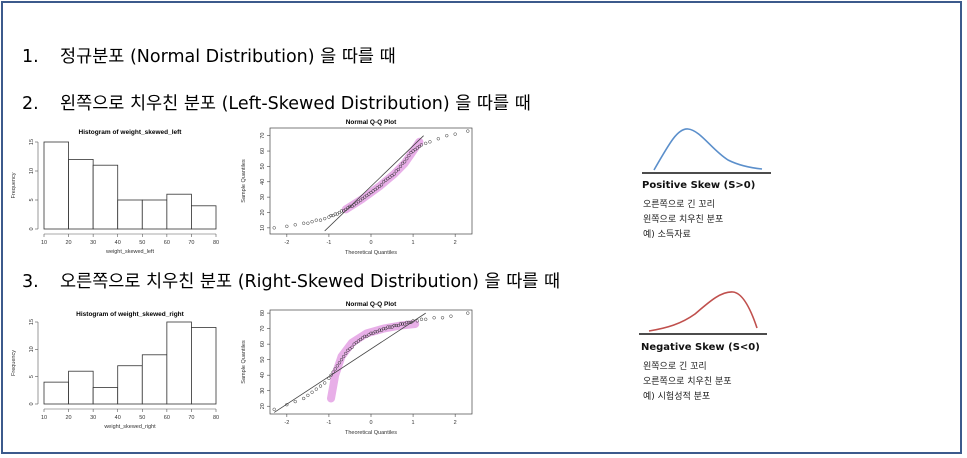 This screenshot has height=458, width=967. Describe the element at coordinates (129, 427) in the screenshot. I see `x-axis-label: weight_skewed_right` at that location.